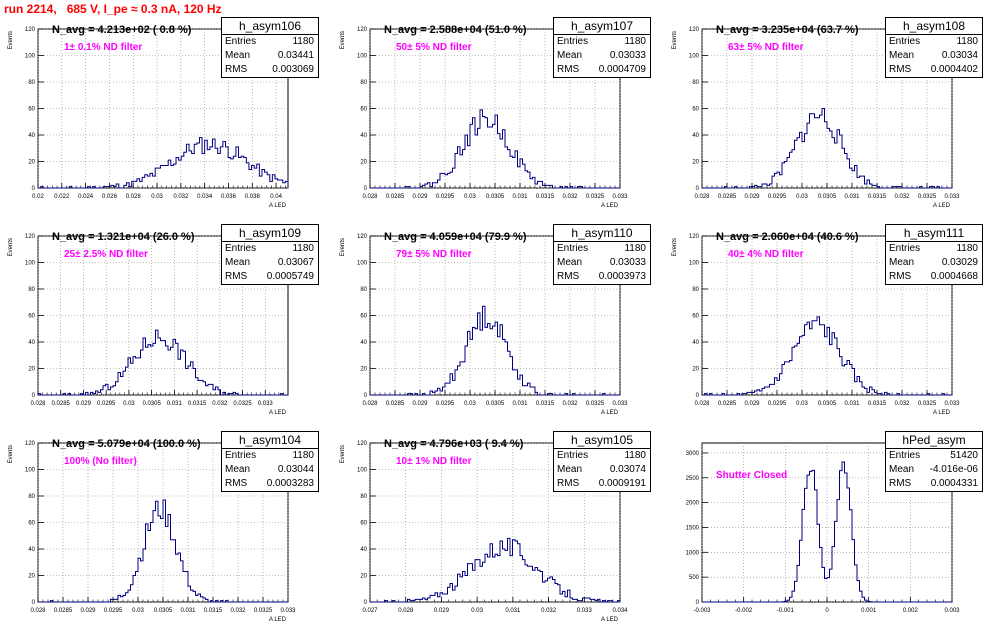 The width and height of the screenshot is (996, 633). Describe the element at coordinates (766, 254) in the screenshot. I see `filter-label: 40± 4% ND filter` at that location.